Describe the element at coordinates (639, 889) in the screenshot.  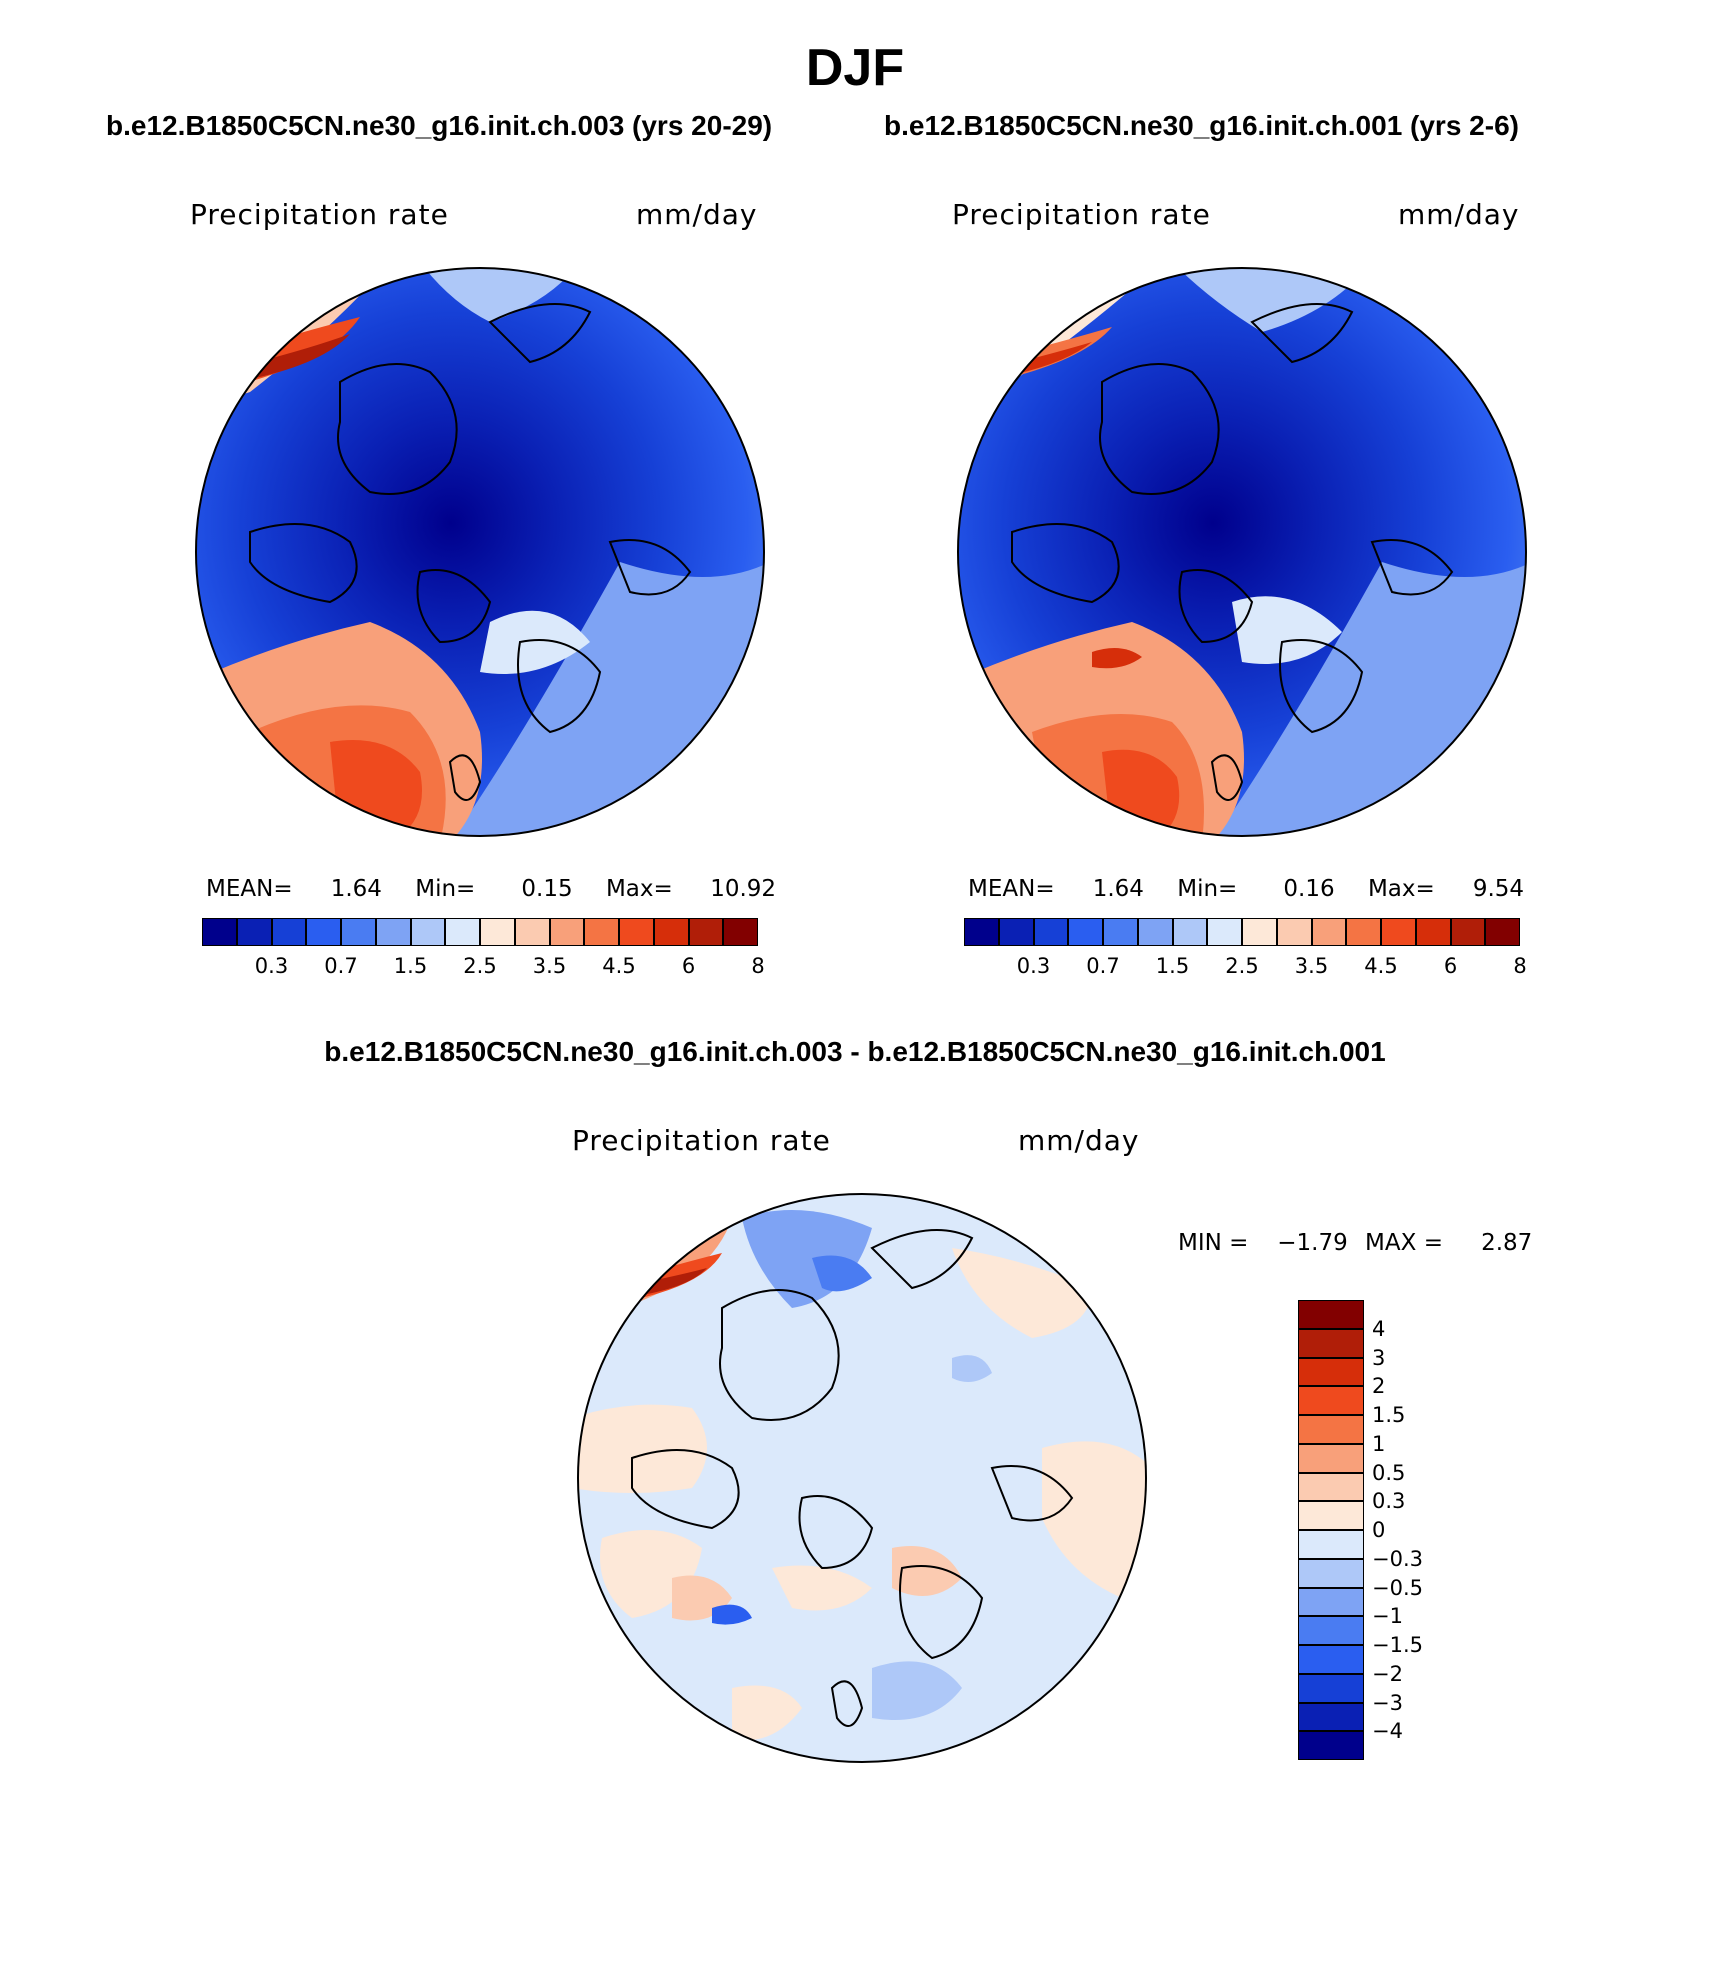
I see `case1-max-label: Max=` at that location.